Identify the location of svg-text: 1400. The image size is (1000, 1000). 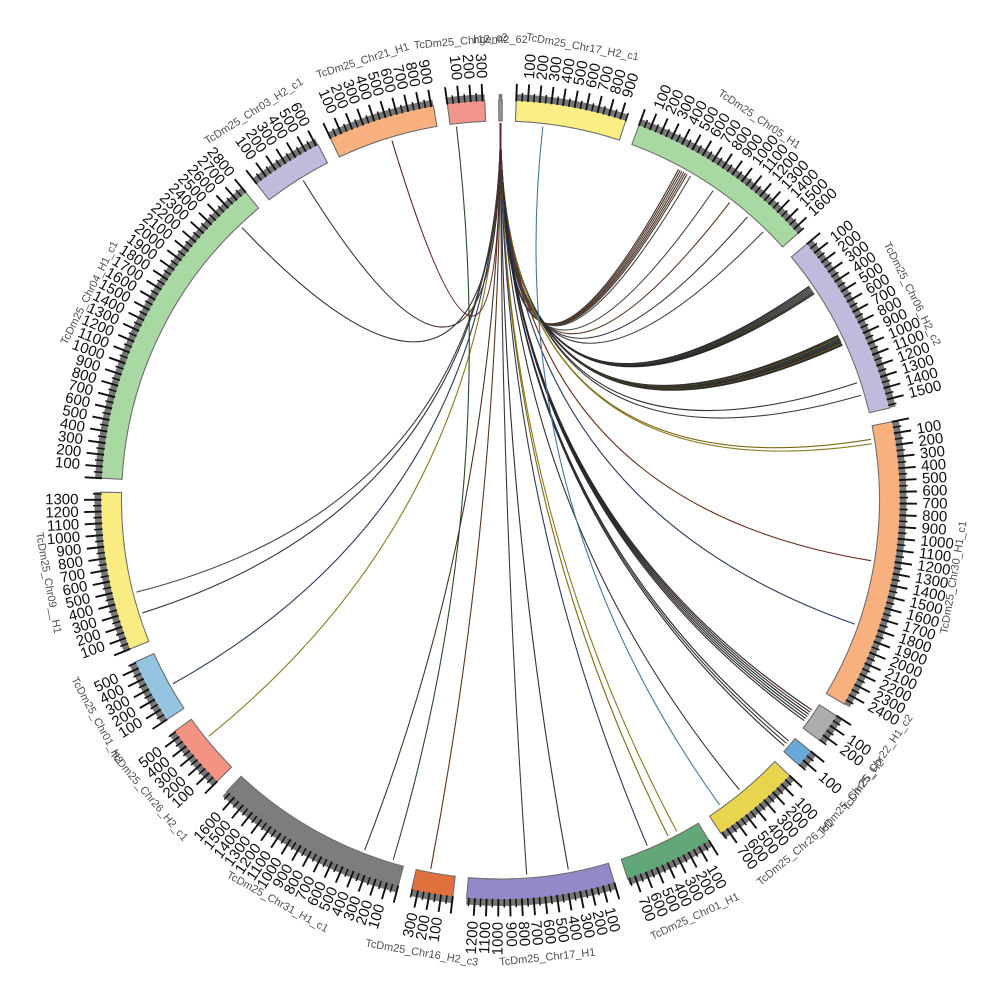
(929, 594).